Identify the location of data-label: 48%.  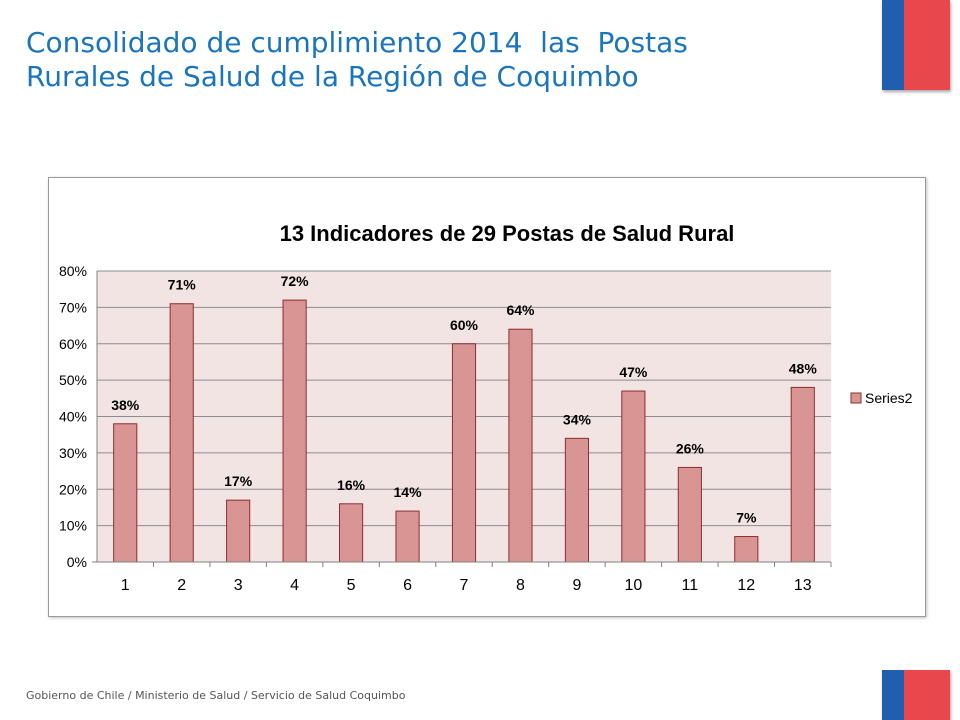
(803, 368).